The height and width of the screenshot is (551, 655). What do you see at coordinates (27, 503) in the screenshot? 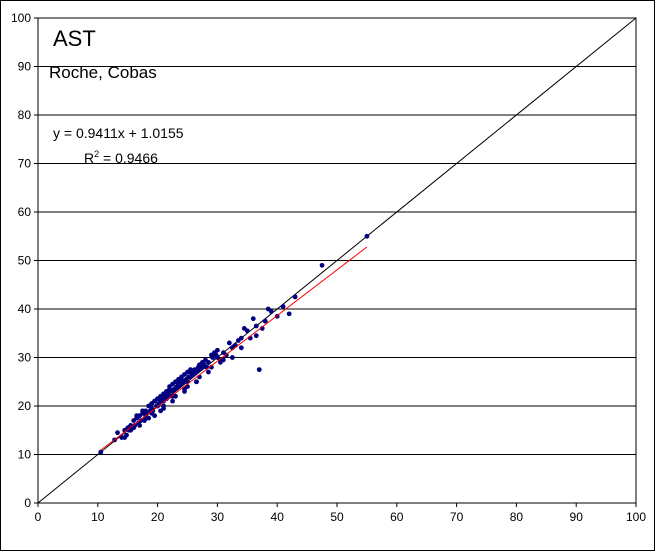
I see `y-tick-label: 0` at bounding box center [27, 503].